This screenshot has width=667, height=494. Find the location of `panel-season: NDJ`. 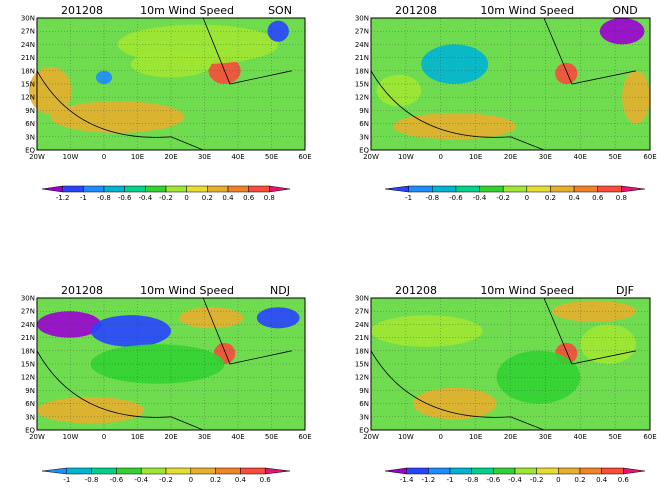

panel-season: NDJ is located at coordinates (280, 290).